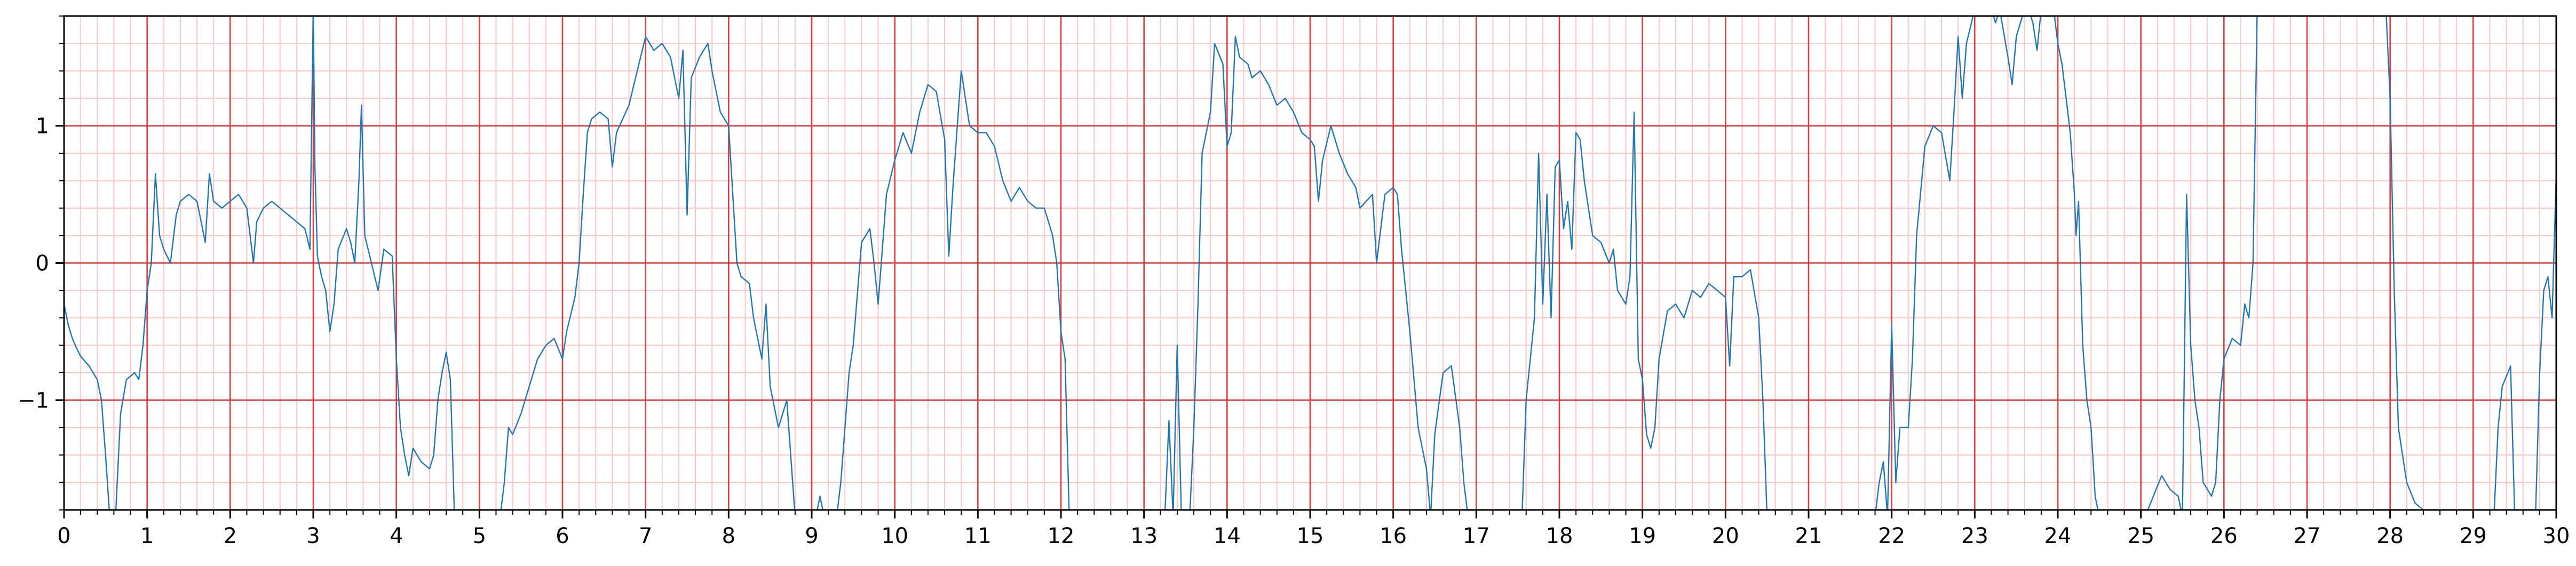  Describe the element at coordinates (1725, 536) in the screenshot. I see `x-tick-label: 20` at that location.